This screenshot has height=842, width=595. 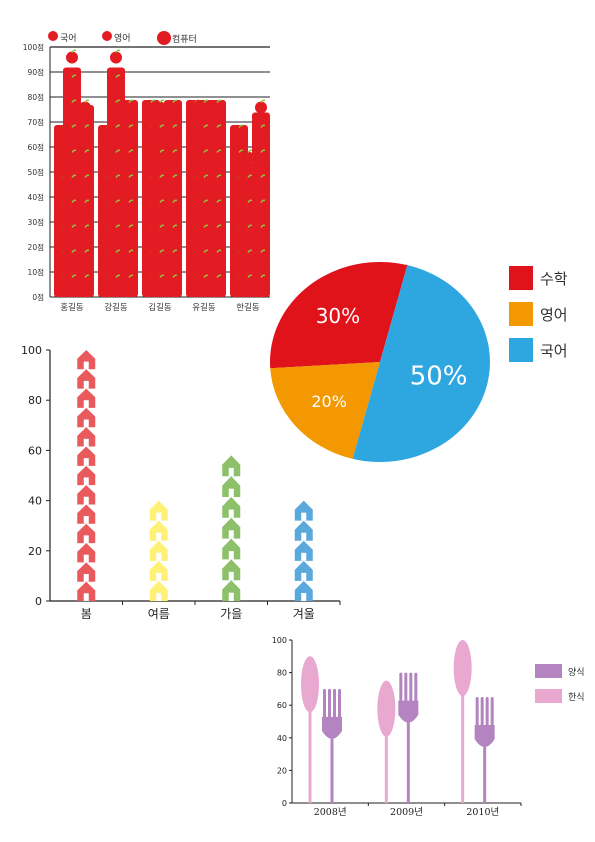 I want to click on fork-icon, so click(x=484, y=736).